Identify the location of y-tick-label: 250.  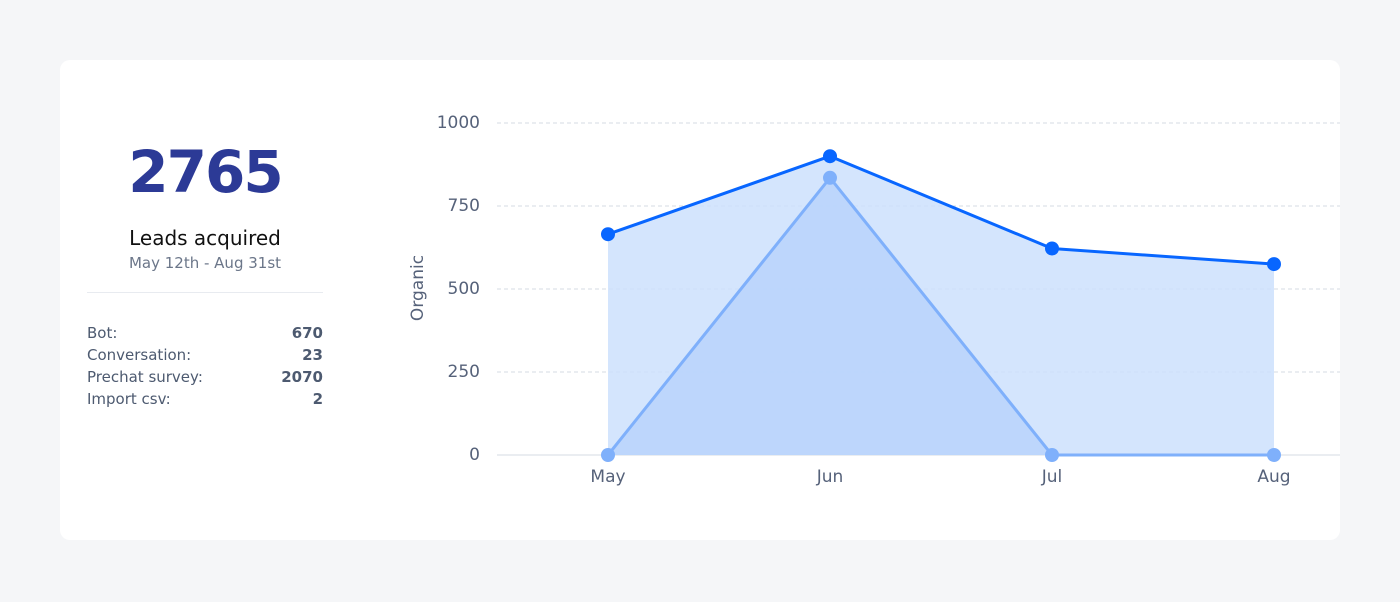
(464, 372).